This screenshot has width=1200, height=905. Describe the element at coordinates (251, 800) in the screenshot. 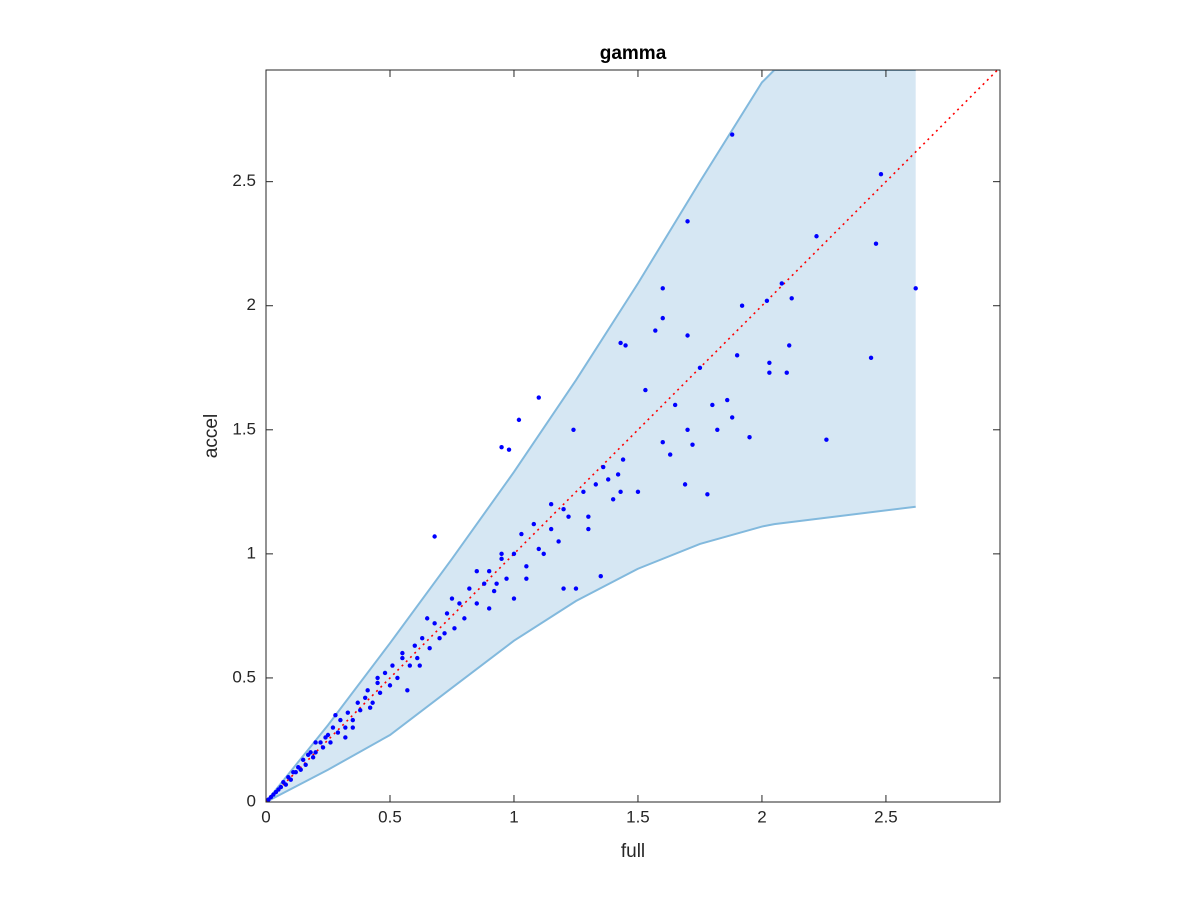

I see `y-tick-label: 0` at that location.